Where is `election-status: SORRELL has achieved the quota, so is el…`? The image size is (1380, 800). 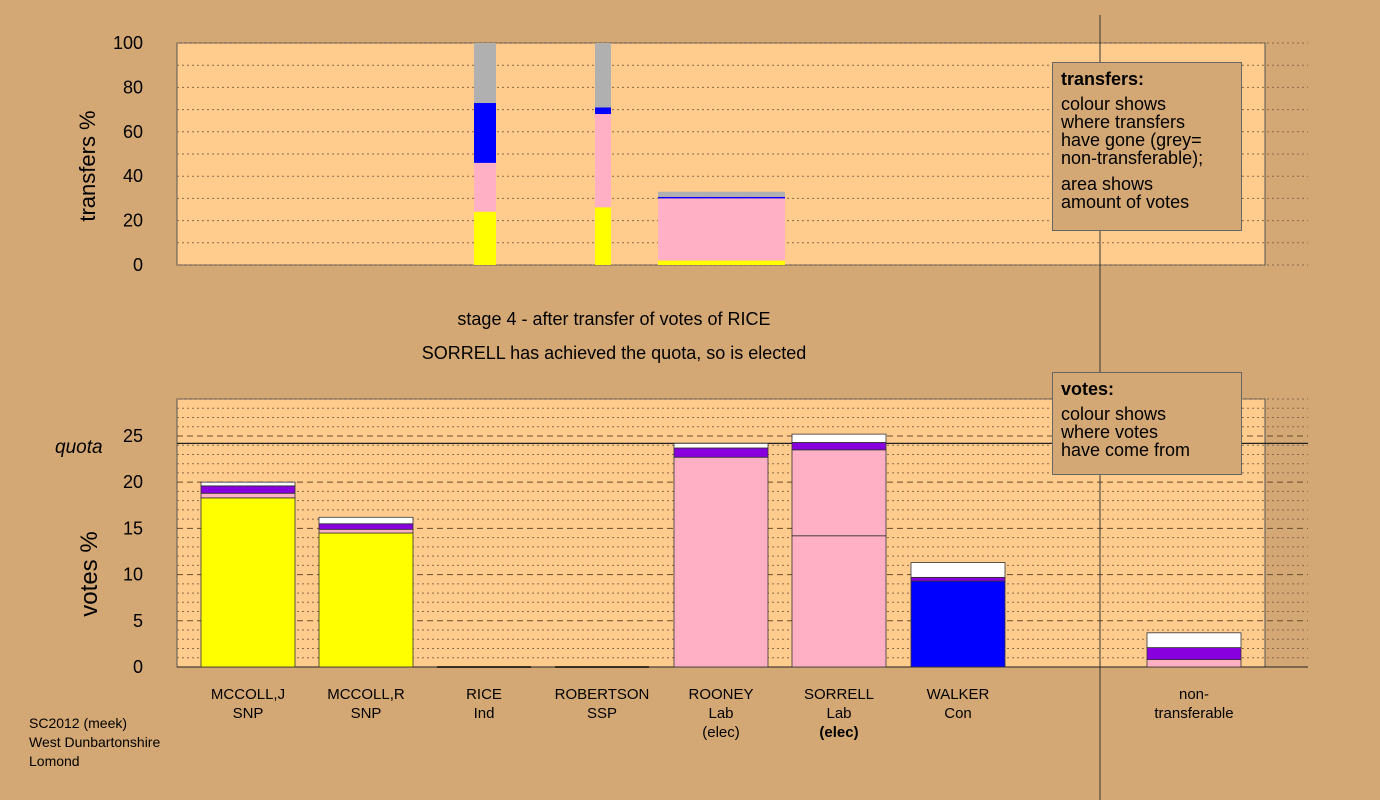
election-status: SORRELL has achieved the quota, so is el… is located at coordinates (614, 353).